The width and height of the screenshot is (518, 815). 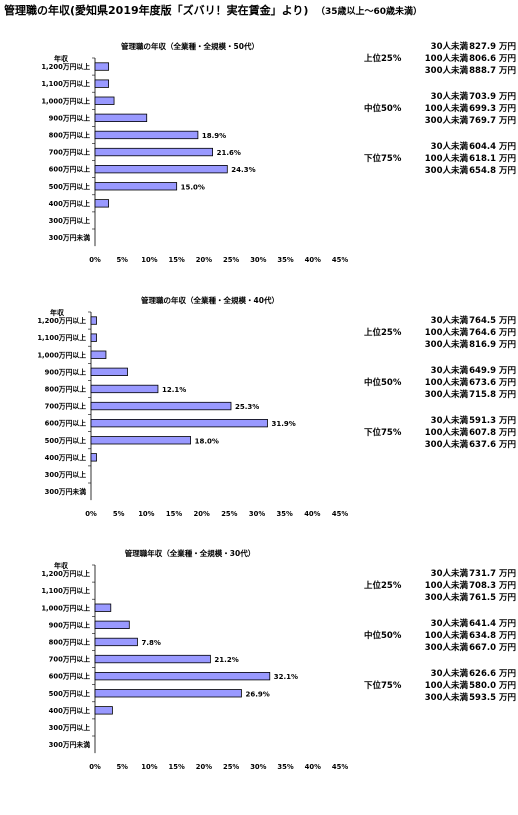 I want to click on salary-row: 30人未満 731.7 万円, so click(x=463, y=573).